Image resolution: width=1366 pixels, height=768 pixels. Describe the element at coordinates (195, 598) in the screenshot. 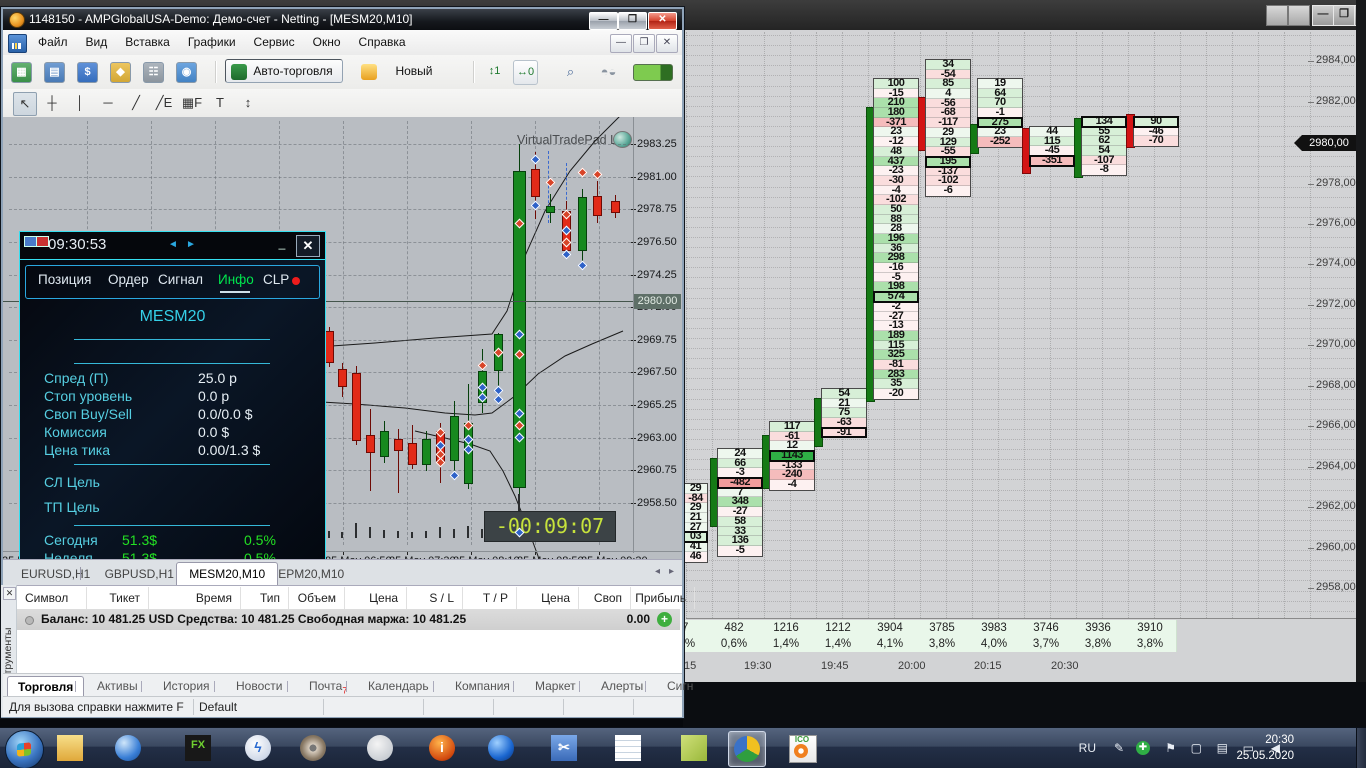

I see `column-header-Время: Время` at that location.